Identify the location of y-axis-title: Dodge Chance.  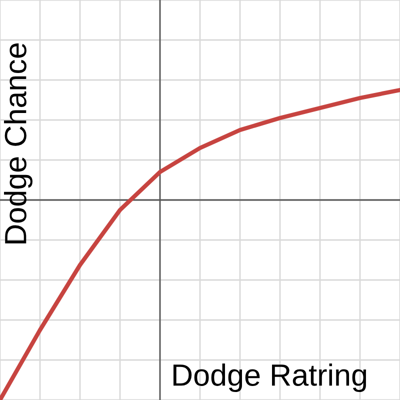
(18, 143).